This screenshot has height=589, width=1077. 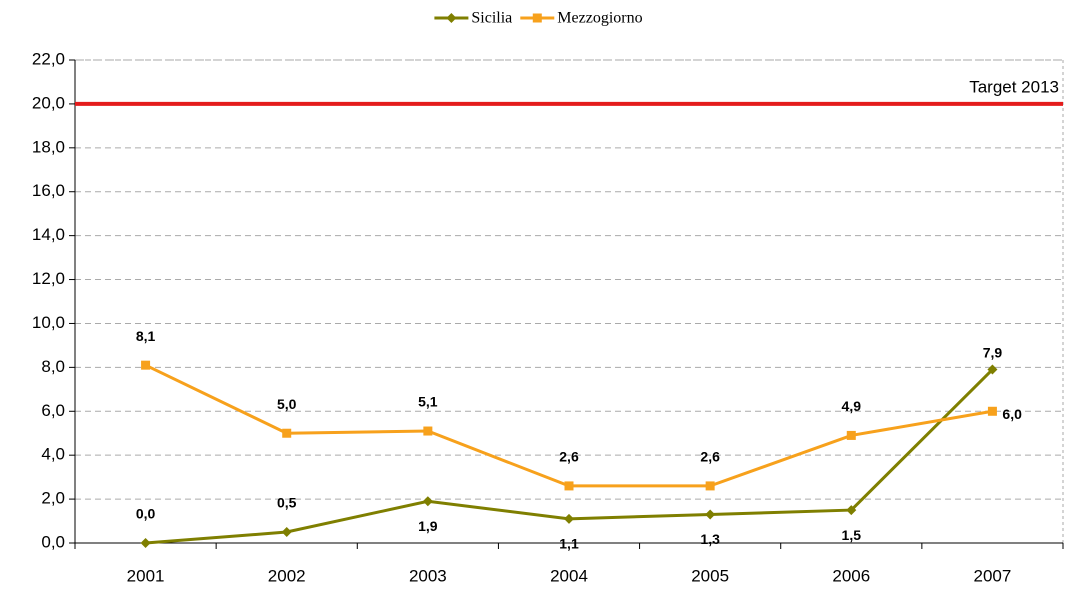 What do you see at coordinates (852, 535) in the screenshot?
I see `value-label: 1,5` at bounding box center [852, 535].